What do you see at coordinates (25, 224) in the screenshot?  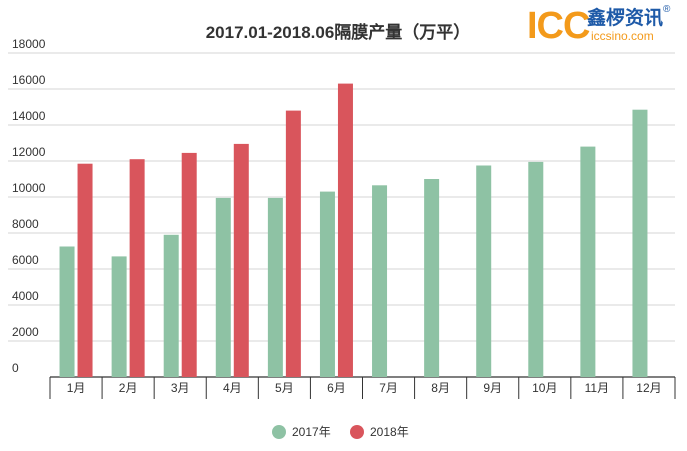 I see `y-tick-label: 8000` at bounding box center [25, 224].